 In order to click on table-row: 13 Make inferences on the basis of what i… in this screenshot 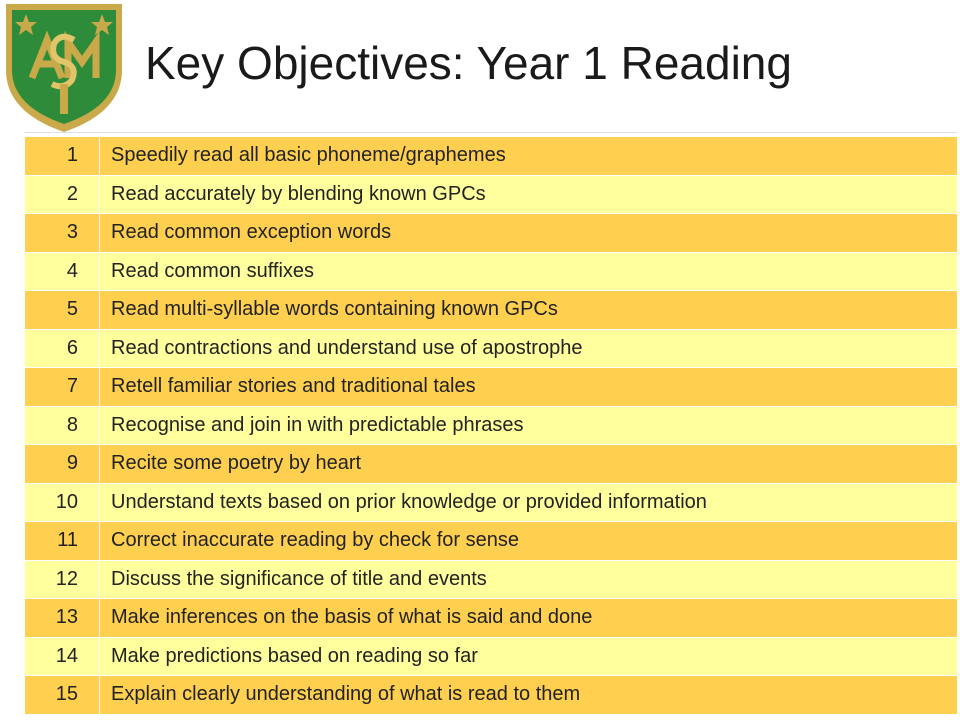, I will do `click(491, 618)`.